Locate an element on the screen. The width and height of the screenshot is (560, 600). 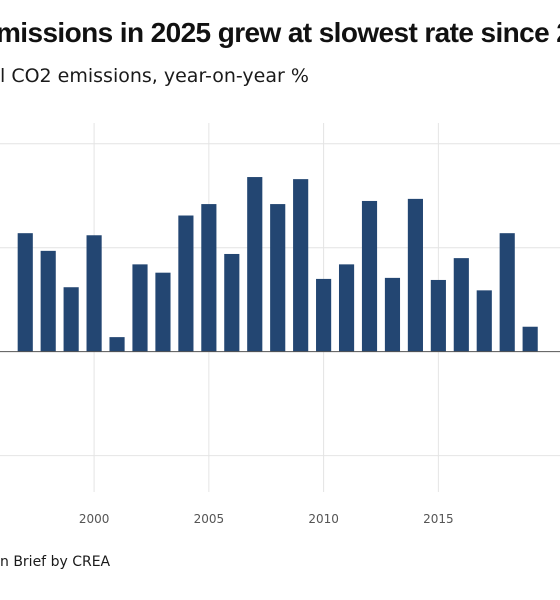
bar-2005 is located at coordinates (209, 278).